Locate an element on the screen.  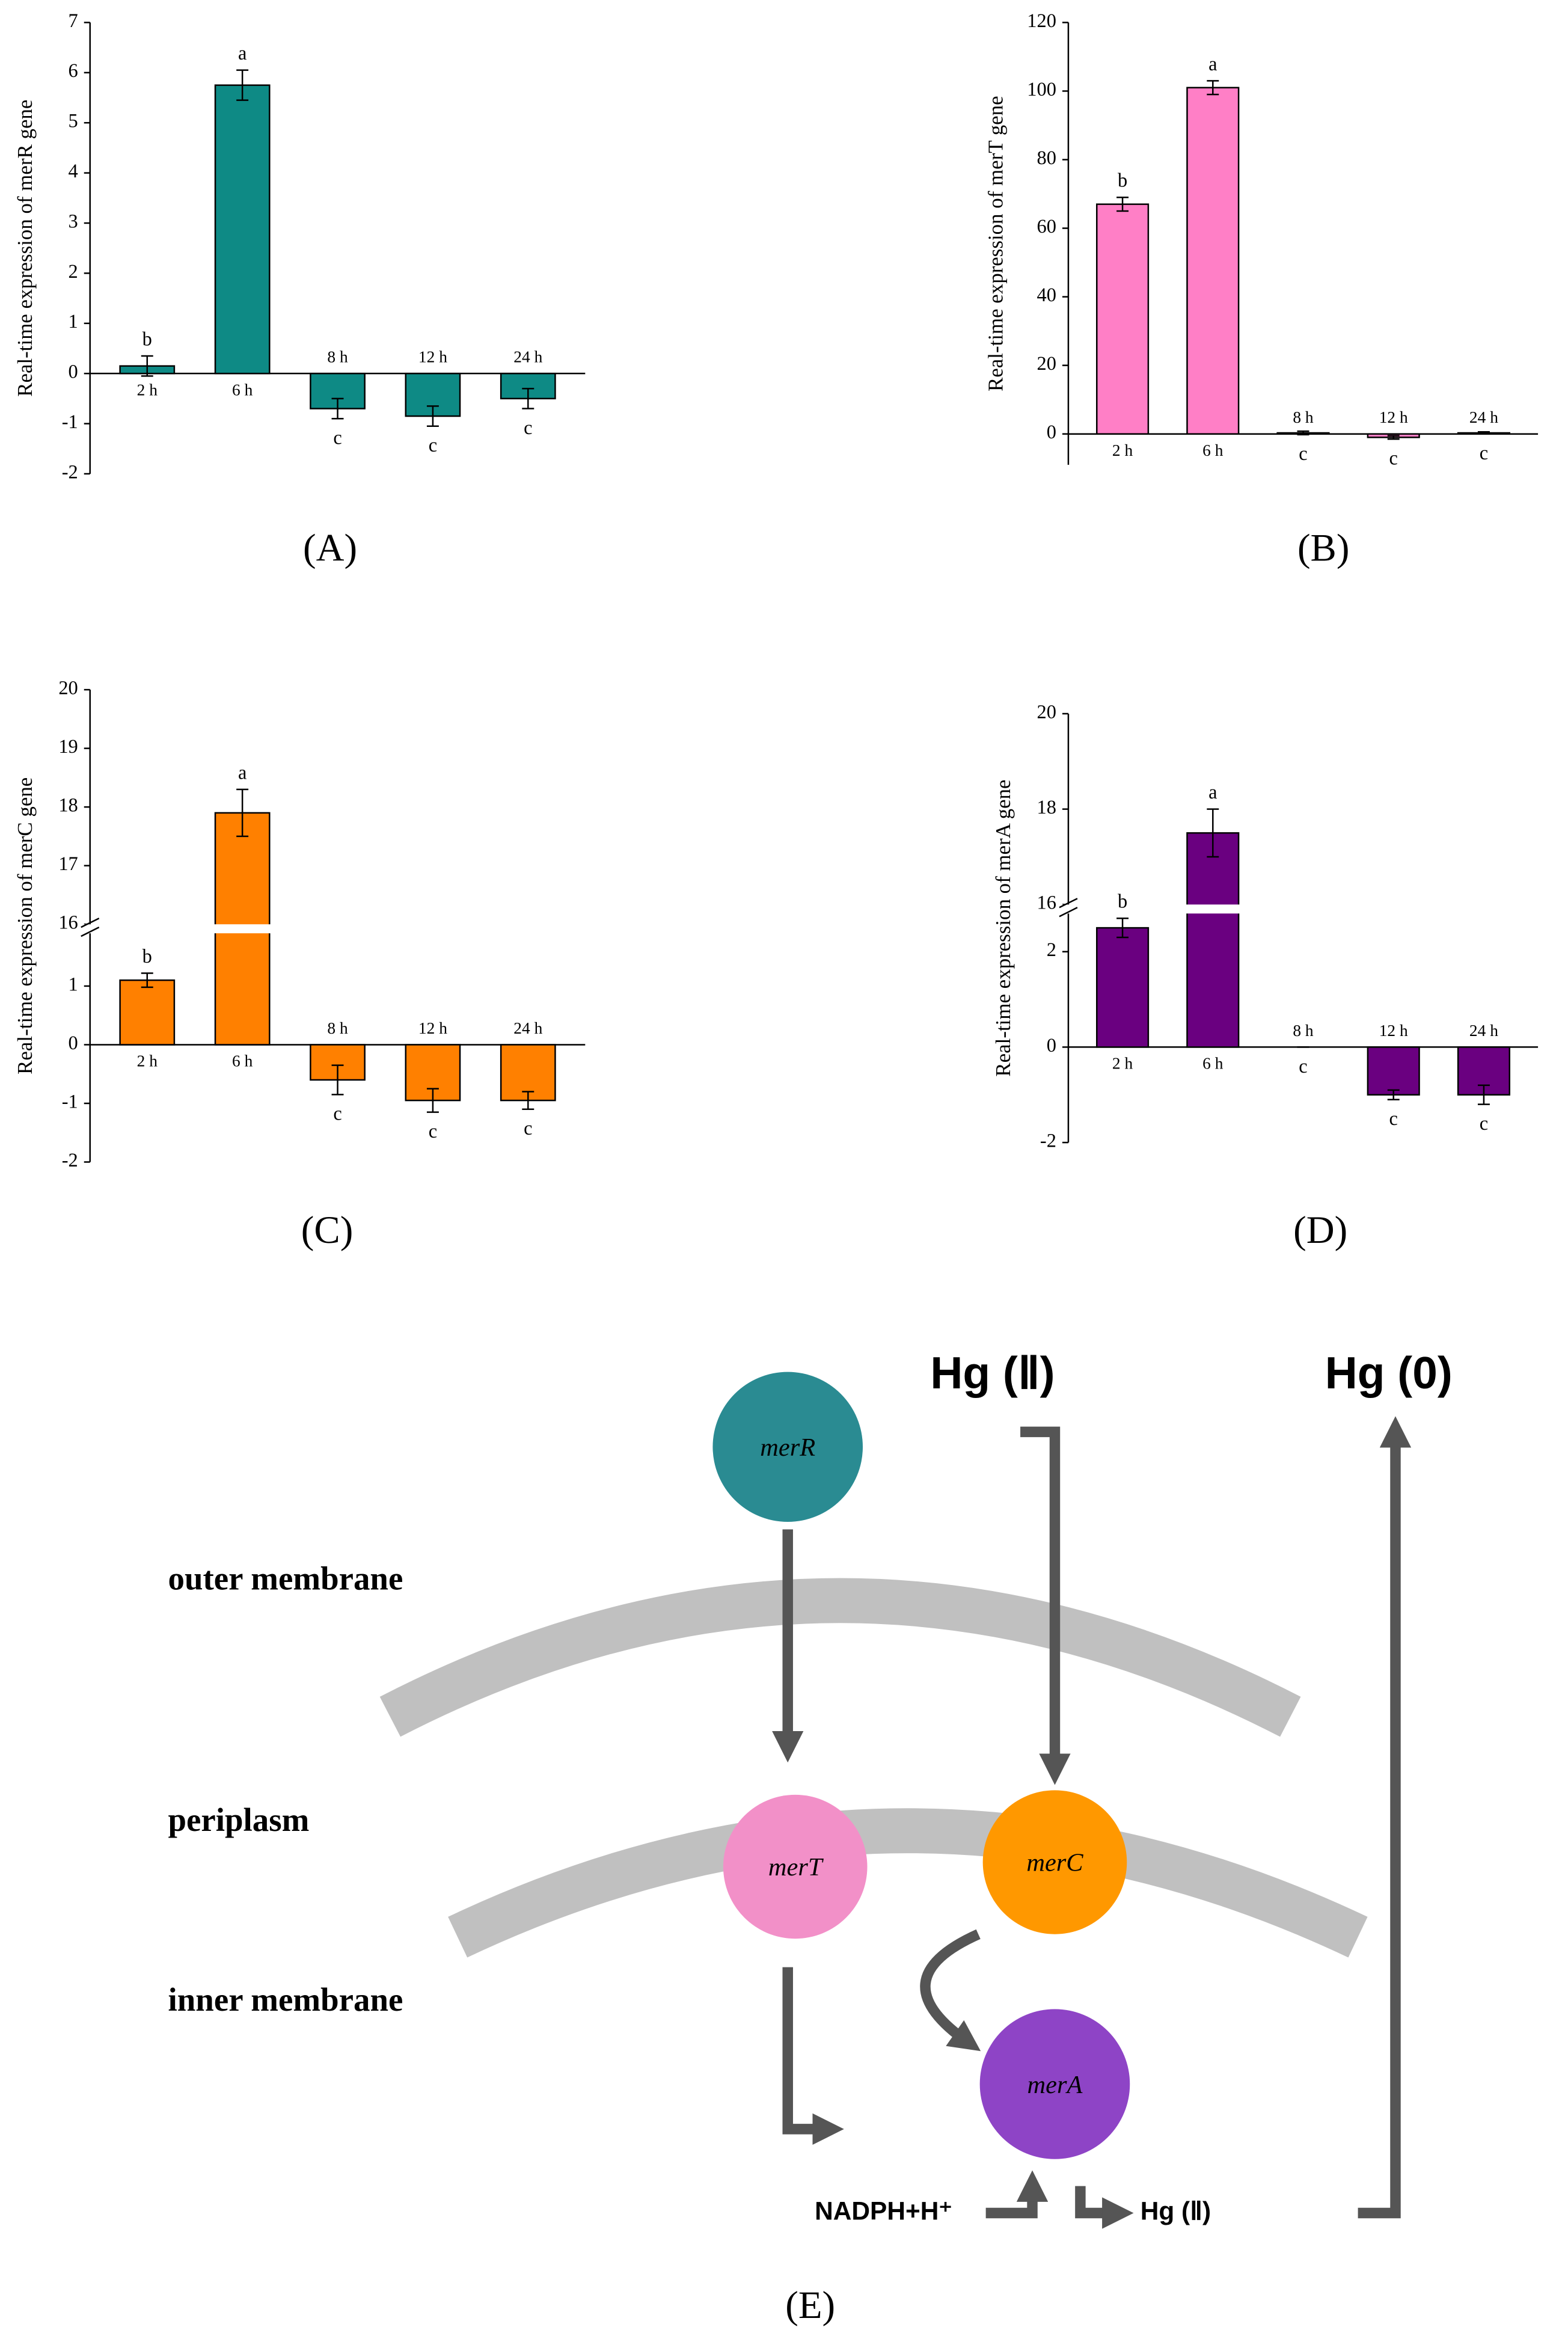
y-tick-label: 3 is located at coordinates (73, 221).